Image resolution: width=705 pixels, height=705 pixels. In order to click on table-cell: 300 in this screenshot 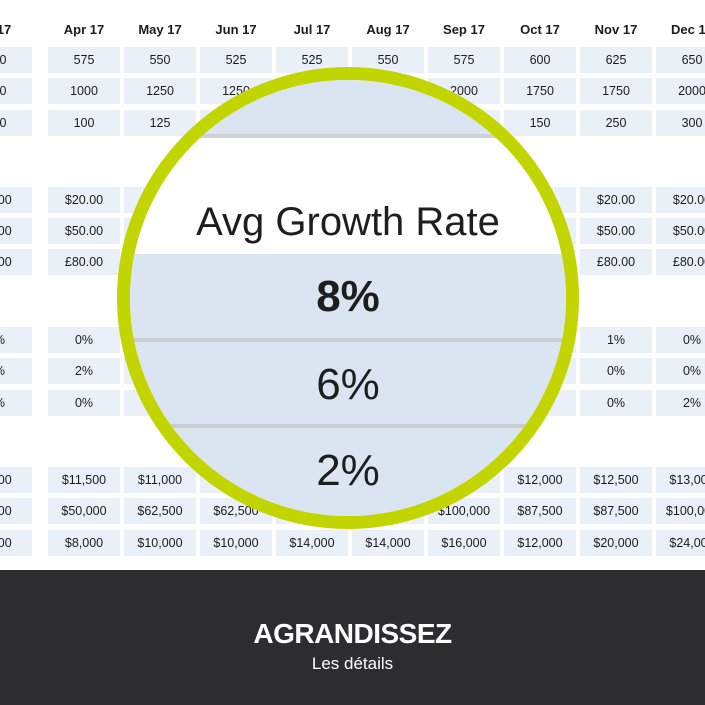, I will do `click(680, 123)`.